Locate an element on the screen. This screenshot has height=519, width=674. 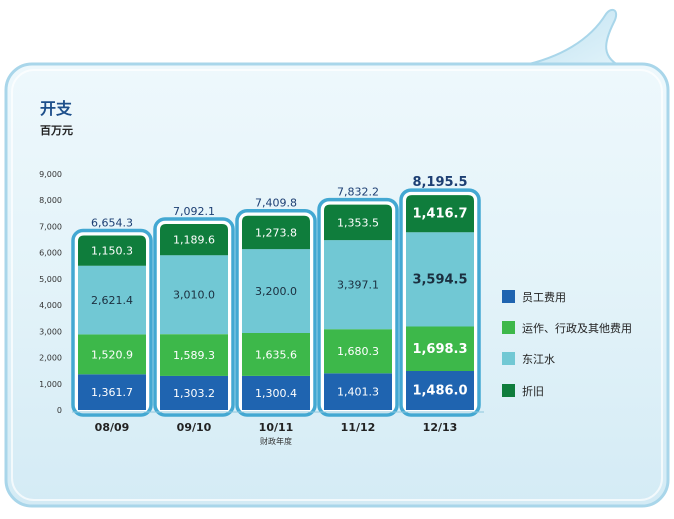
segment-value-label: 1,189.6 is located at coordinates (194, 240).